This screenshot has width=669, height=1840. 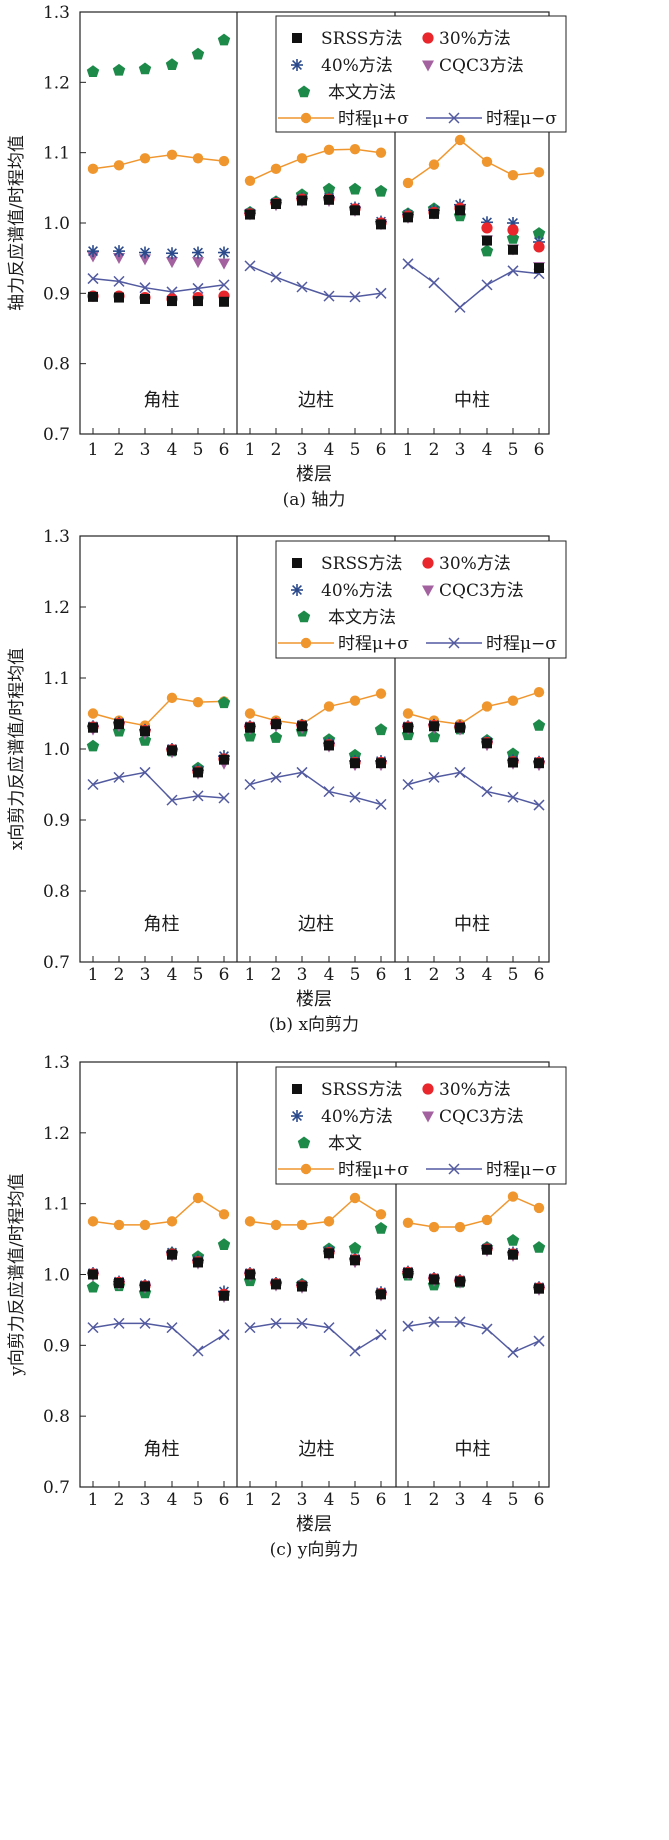 What do you see at coordinates (17, 1274) in the screenshot?
I see `y-axis-label: y向剪力反应谱值/时程均值` at bounding box center [17, 1274].